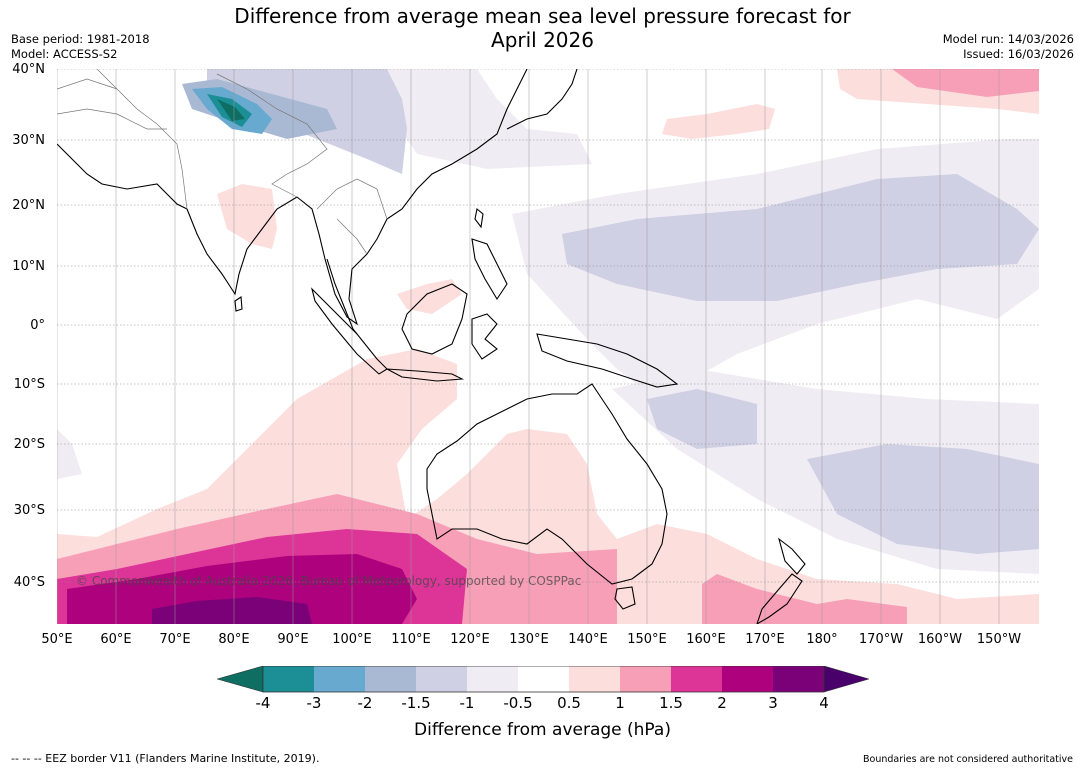  Describe the element at coordinates (489, 269) in the screenshot. I see `coastline-philippines` at that location.